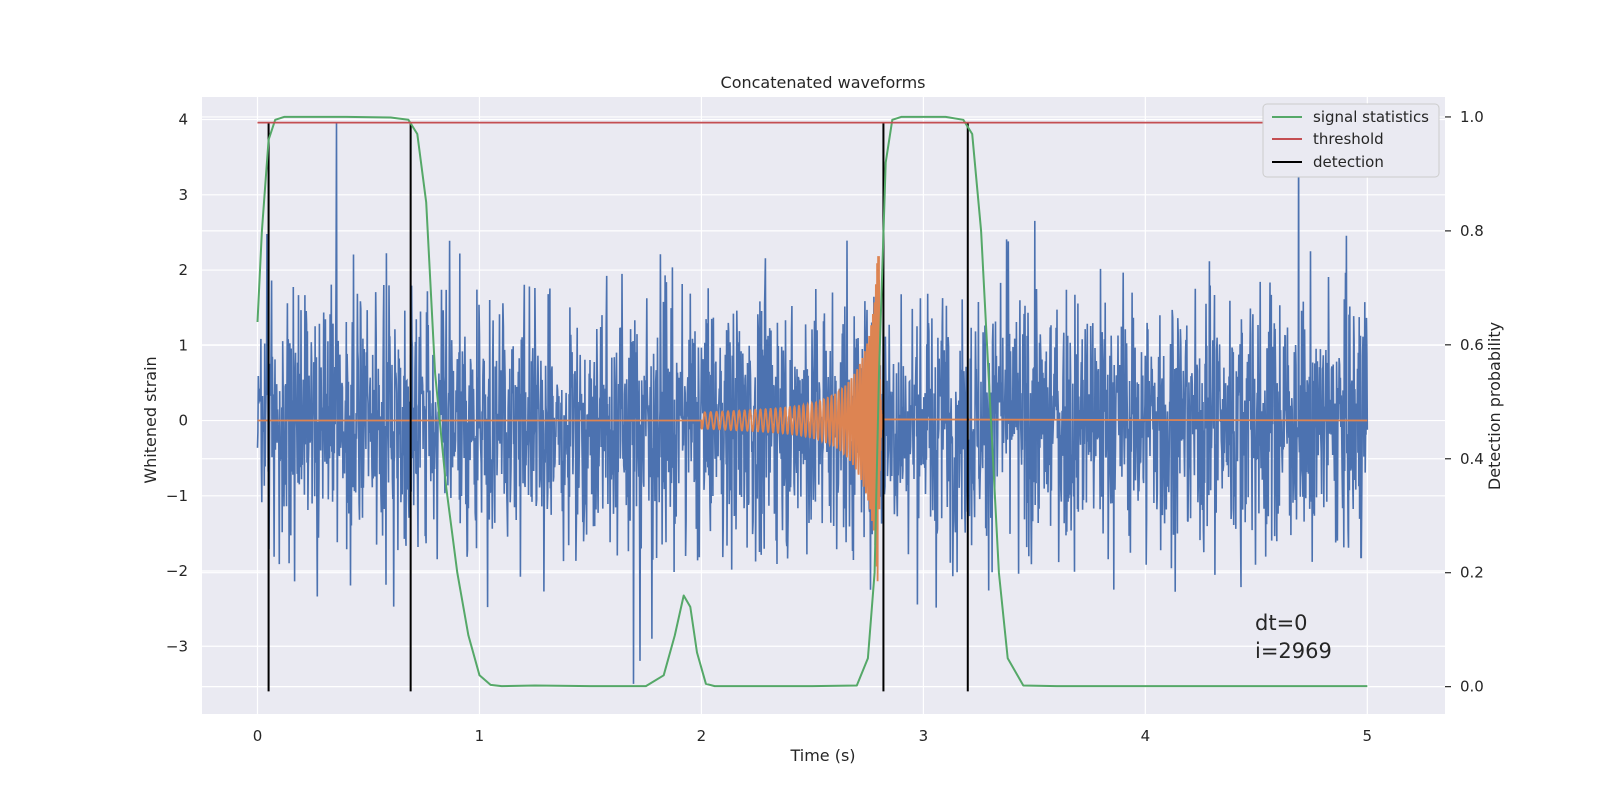  What do you see at coordinates (1146, 736) in the screenshot?
I see `x-tick-label: 4` at bounding box center [1146, 736].